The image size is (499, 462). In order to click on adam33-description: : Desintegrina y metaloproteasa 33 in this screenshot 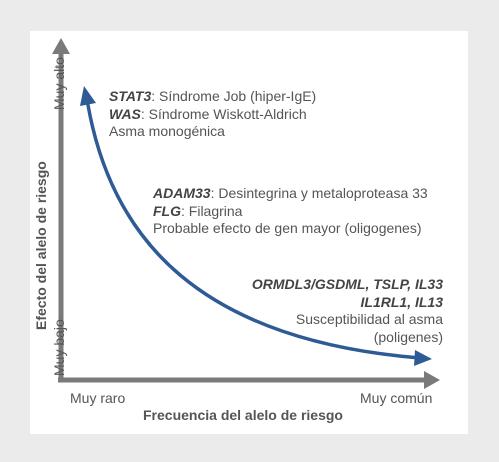, I will do `click(319, 193)`.